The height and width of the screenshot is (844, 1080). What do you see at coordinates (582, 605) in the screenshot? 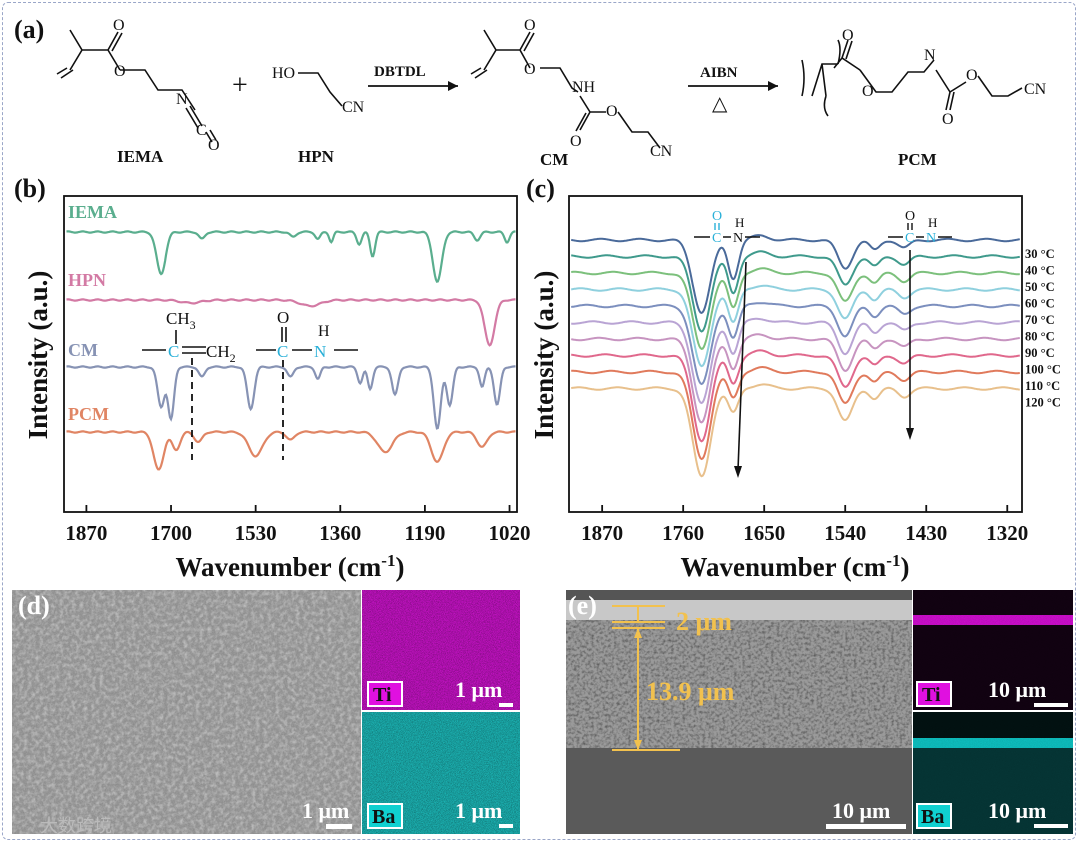
I see `panel-e-label: (e)` at bounding box center [582, 605].